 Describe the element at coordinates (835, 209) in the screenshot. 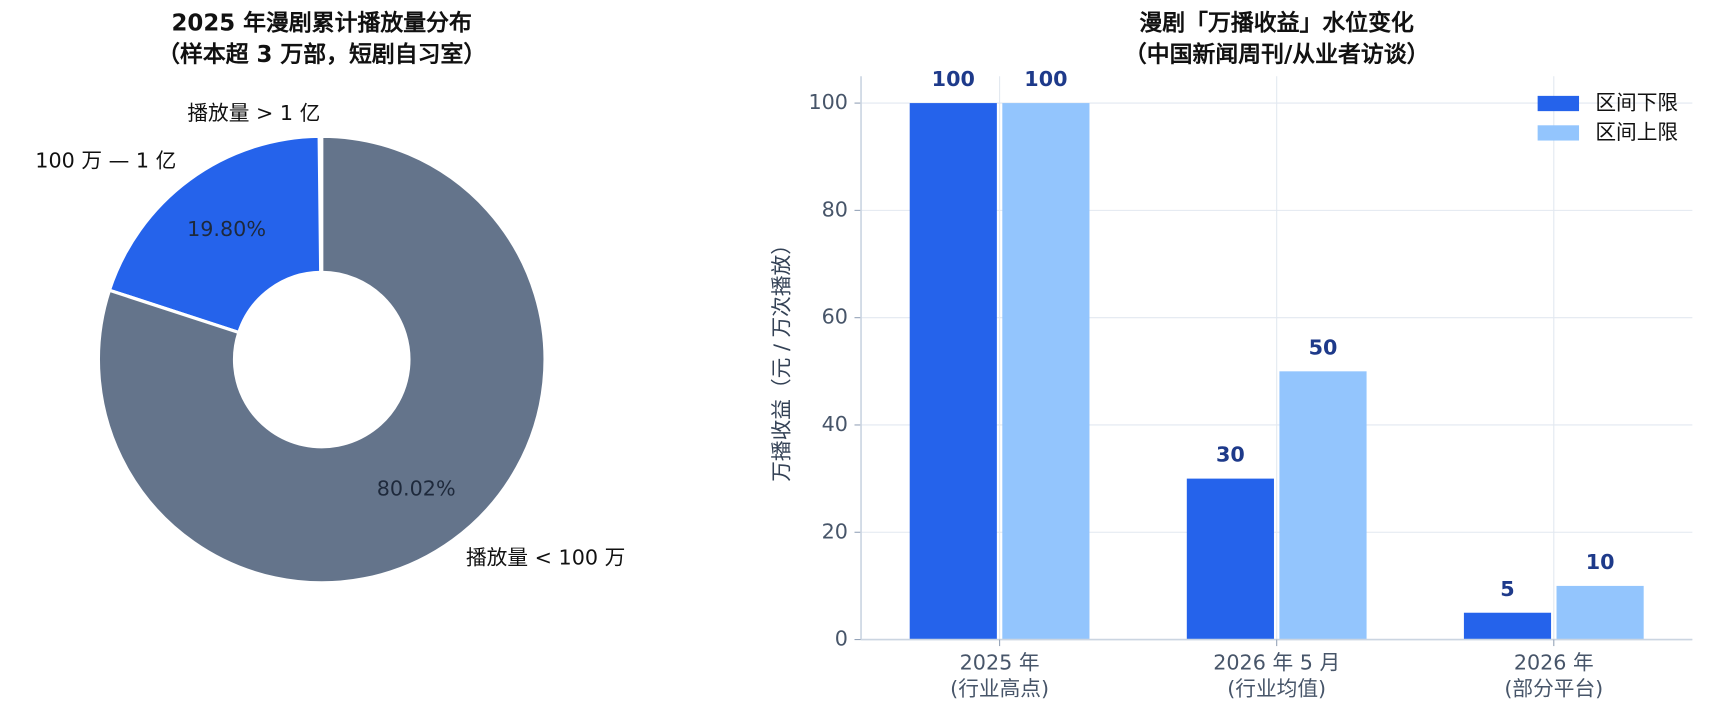

I see `y-tick-label: 80` at that location.